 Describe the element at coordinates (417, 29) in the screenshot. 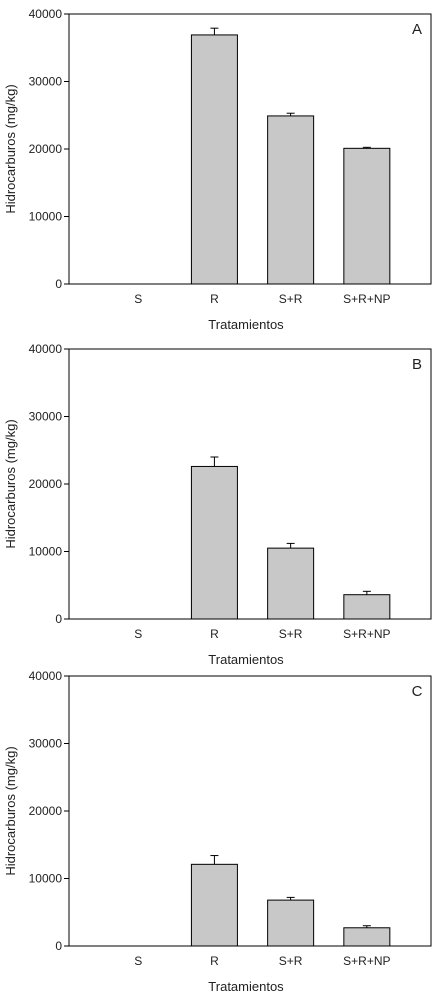

I see `panel-label: A` at that location.